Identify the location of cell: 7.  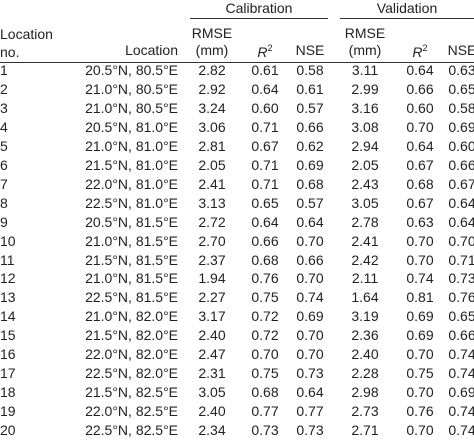
(4, 183).